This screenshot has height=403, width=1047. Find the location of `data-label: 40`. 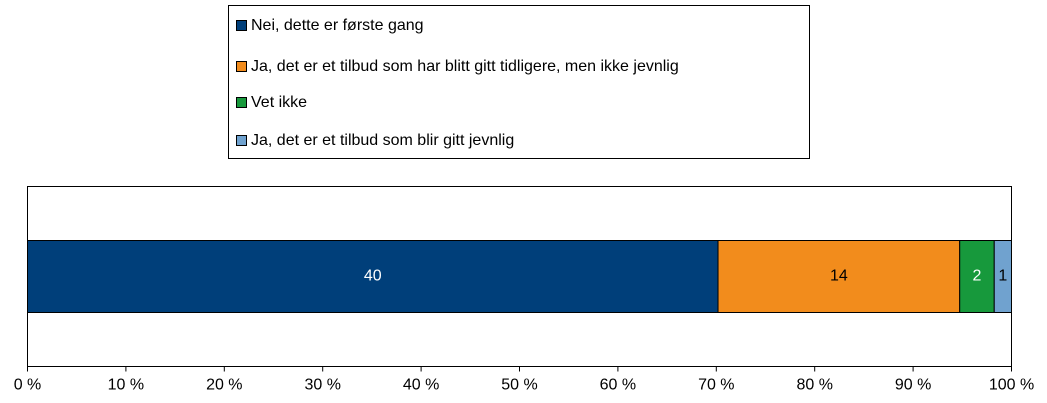

data-label: 40 is located at coordinates (373, 276).